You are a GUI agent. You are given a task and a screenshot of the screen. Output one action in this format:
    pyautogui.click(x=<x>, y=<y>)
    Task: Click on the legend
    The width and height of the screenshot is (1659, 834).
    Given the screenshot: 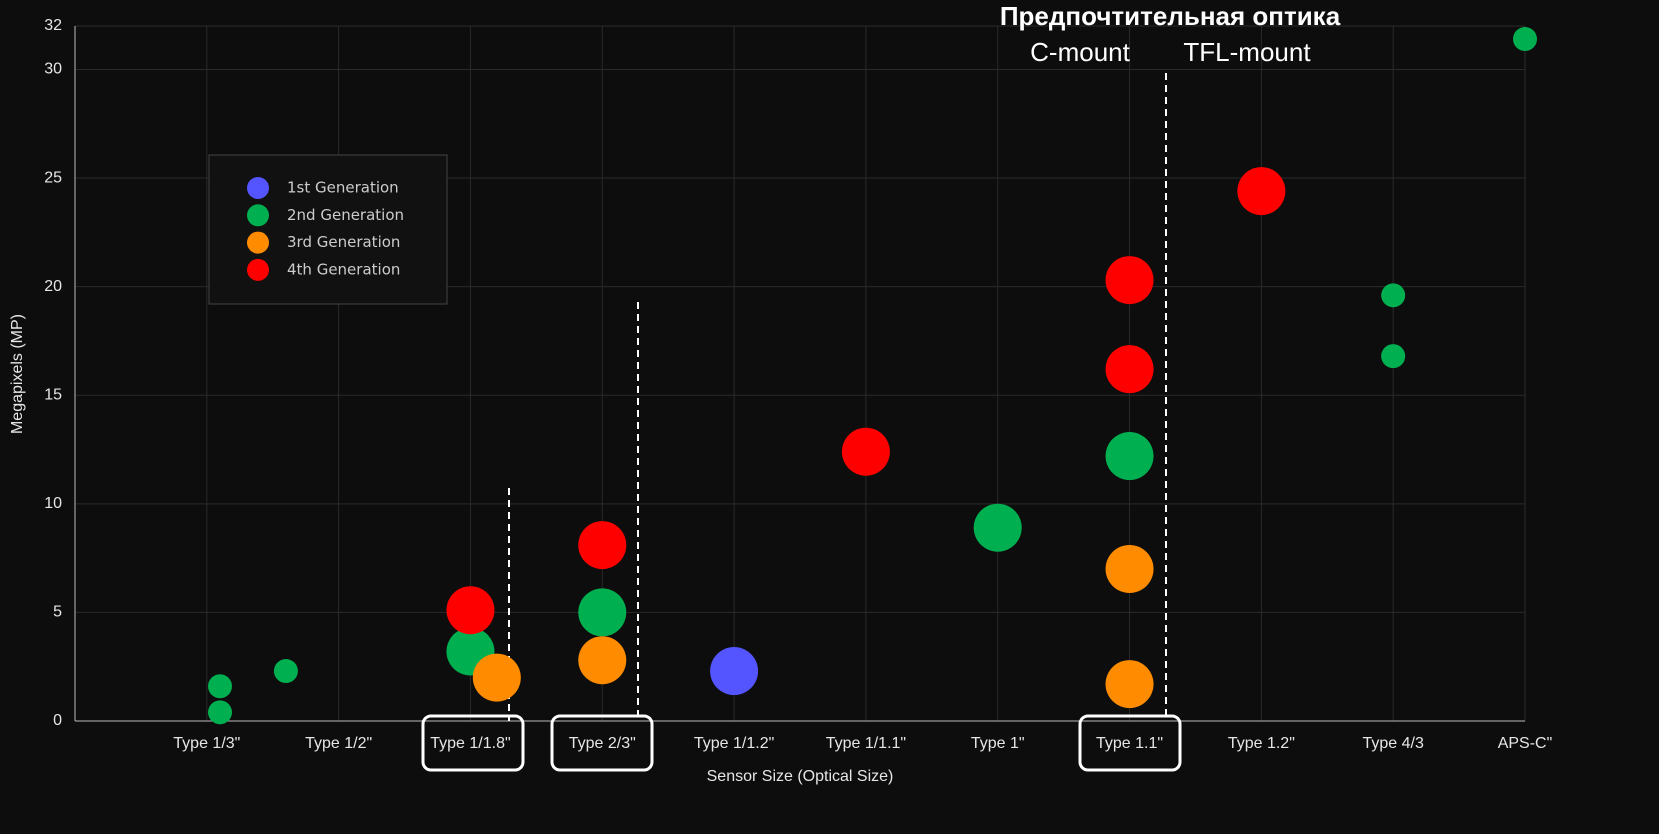 What is the action you would take?
    pyautogui.click(x=328, y=229)
    